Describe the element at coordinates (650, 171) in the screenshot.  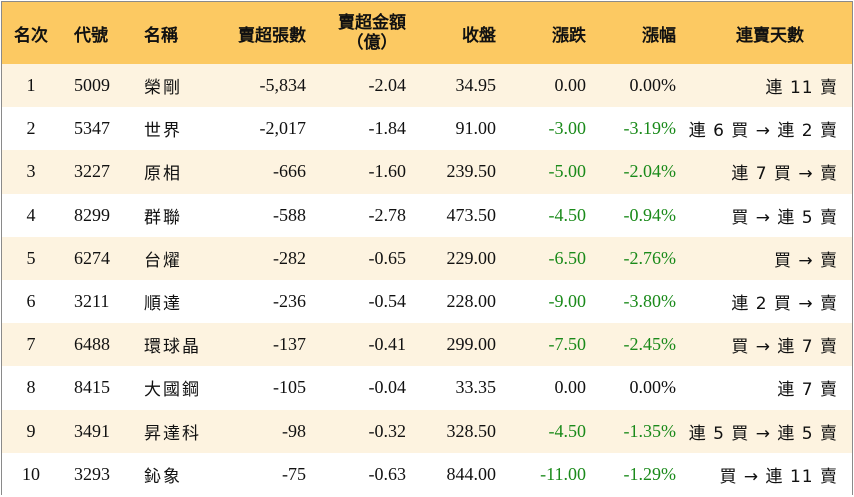
I see `cell-change-pct: -2.04%` at that location.